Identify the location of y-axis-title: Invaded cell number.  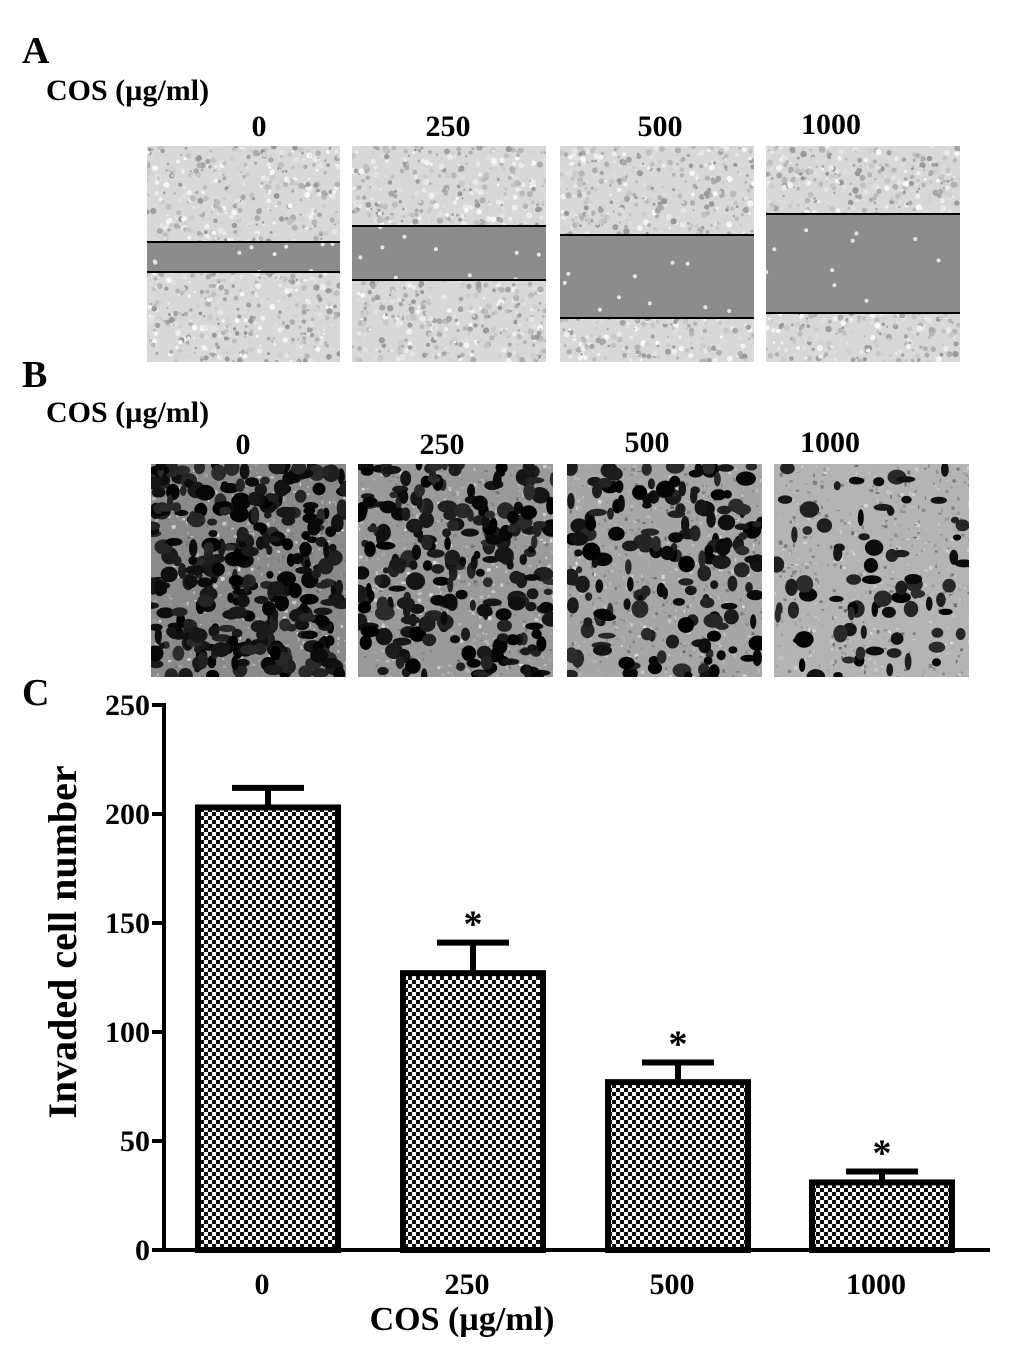
(62, 941).